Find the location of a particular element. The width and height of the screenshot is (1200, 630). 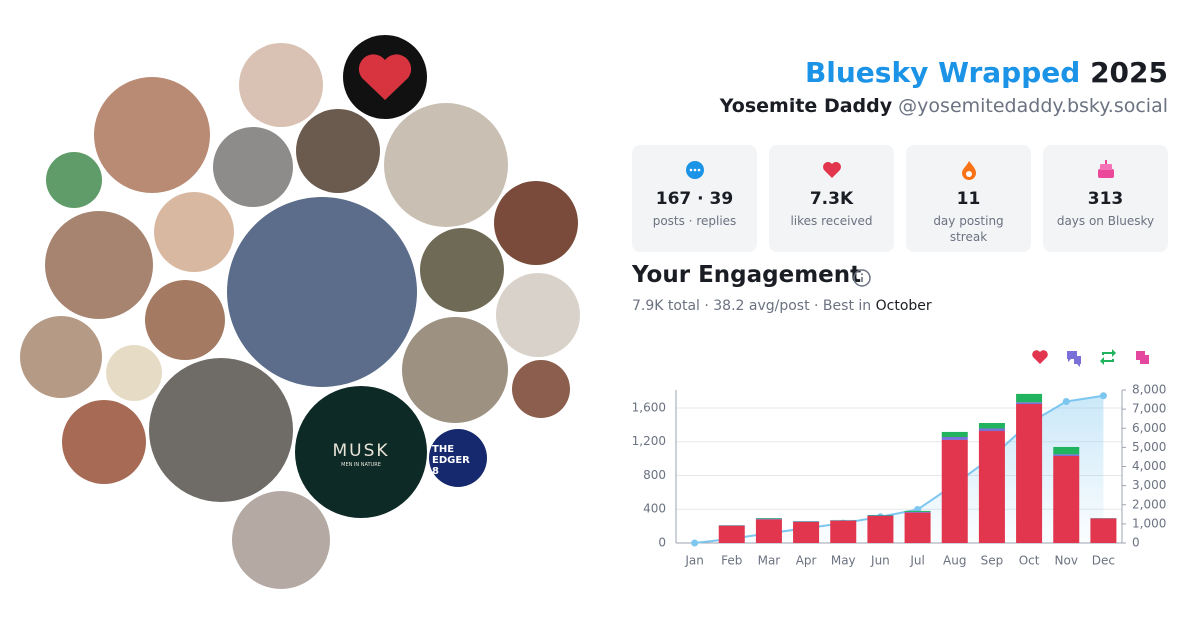

stat-card: 167 · 39 posts · replies is located at coordinates (694, 198).